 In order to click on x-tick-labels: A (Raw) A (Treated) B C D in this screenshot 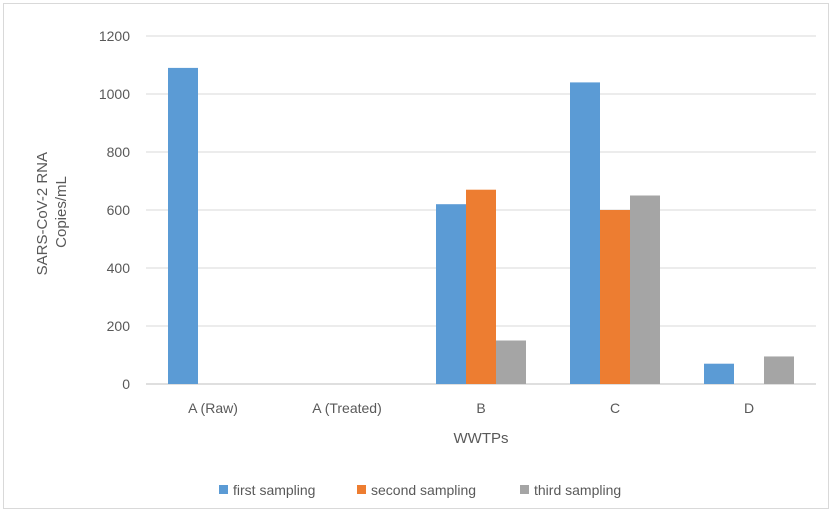, I will do `click(471, 408)`.